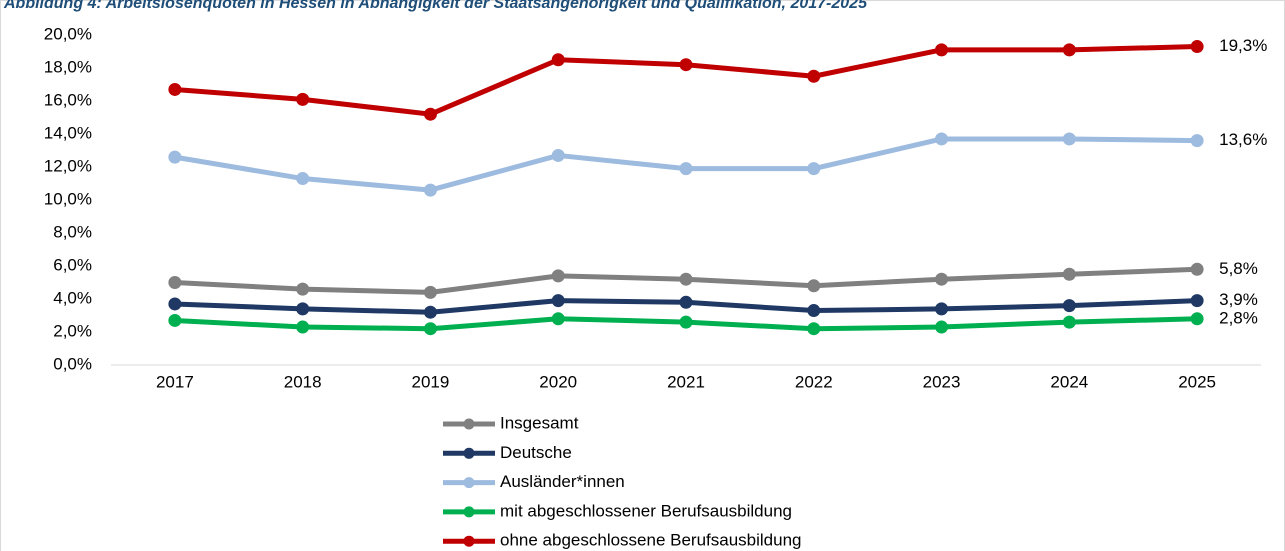 Image resolution: width=1285 pixels, height=551 pixels. I want to click on legend-label: mit abgeschlossener Berufsausbildung, so click(646, 510).